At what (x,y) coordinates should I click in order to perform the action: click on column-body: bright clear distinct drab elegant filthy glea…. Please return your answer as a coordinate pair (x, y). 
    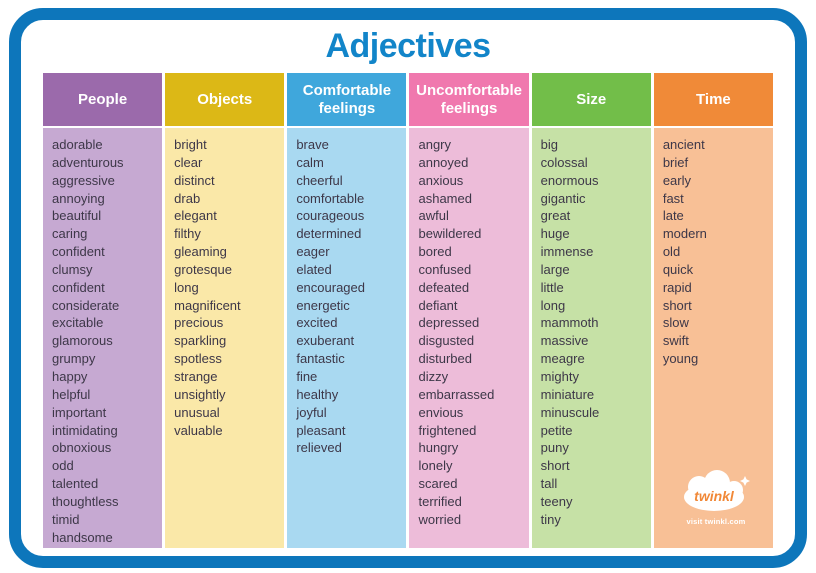
    Looking at the image, I should click on (225, 338).